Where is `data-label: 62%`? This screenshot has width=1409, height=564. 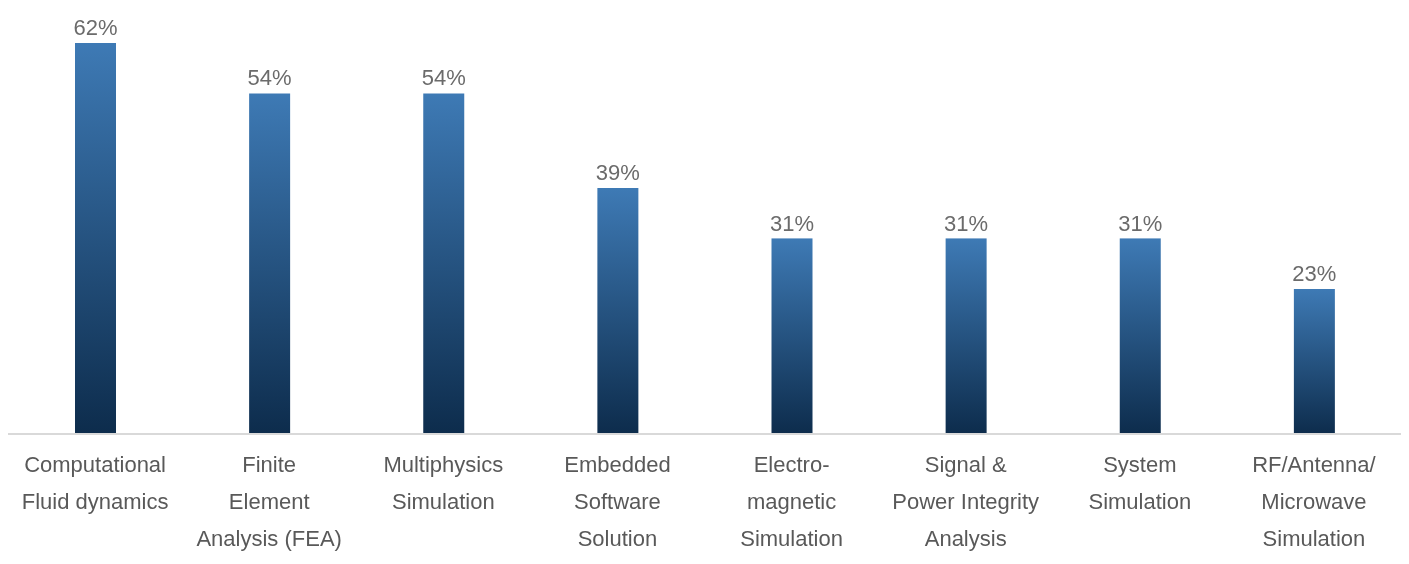
data-label: 62% is located at coordinates (95, 27).